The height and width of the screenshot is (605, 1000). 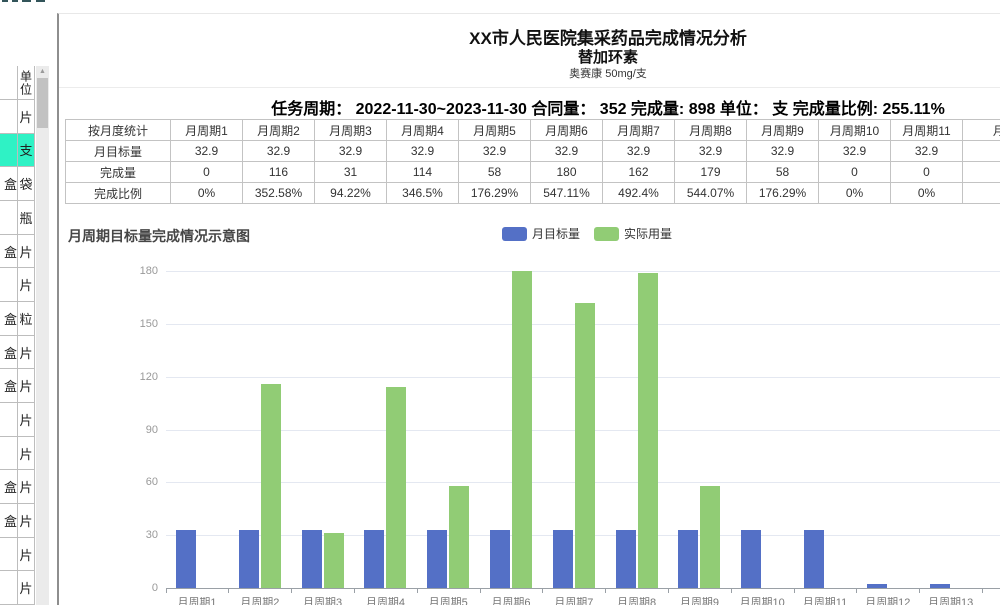 I want to click on scrollbar-thumb, so click(x=42, y=103).